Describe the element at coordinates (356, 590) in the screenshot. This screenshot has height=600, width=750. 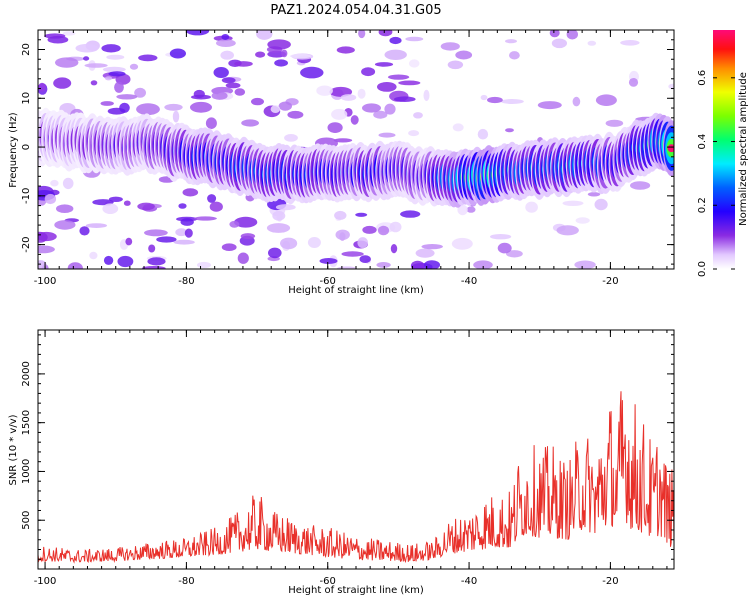
I see `snr-x-label: Height of straight line (km)` at that location.